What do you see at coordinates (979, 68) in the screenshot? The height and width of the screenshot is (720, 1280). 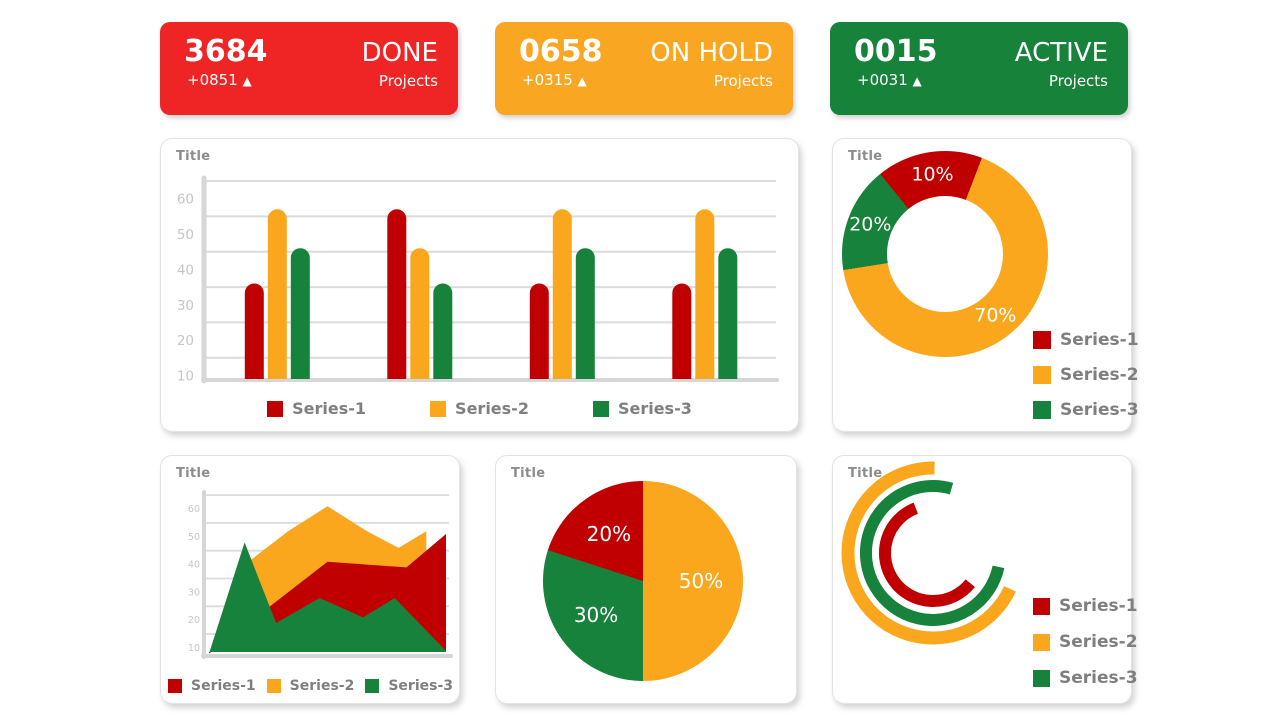 I see `kpi-card-active: 0015 +0031 ▲ ACTIVE Projects` at bounding box center [979, 68].